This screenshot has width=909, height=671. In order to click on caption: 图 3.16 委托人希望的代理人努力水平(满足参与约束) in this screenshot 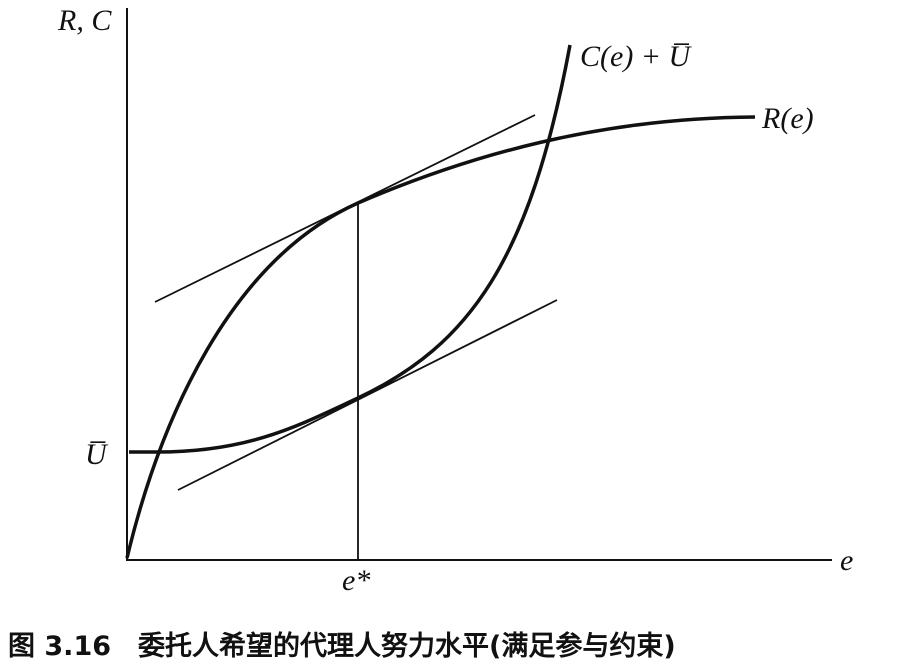, I will do `click(342, 646)`.